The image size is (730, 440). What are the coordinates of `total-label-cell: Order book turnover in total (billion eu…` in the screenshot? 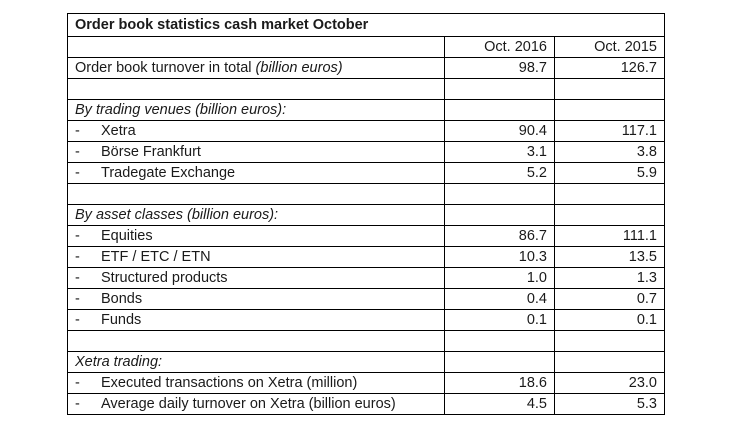 It's located at (256, 68).